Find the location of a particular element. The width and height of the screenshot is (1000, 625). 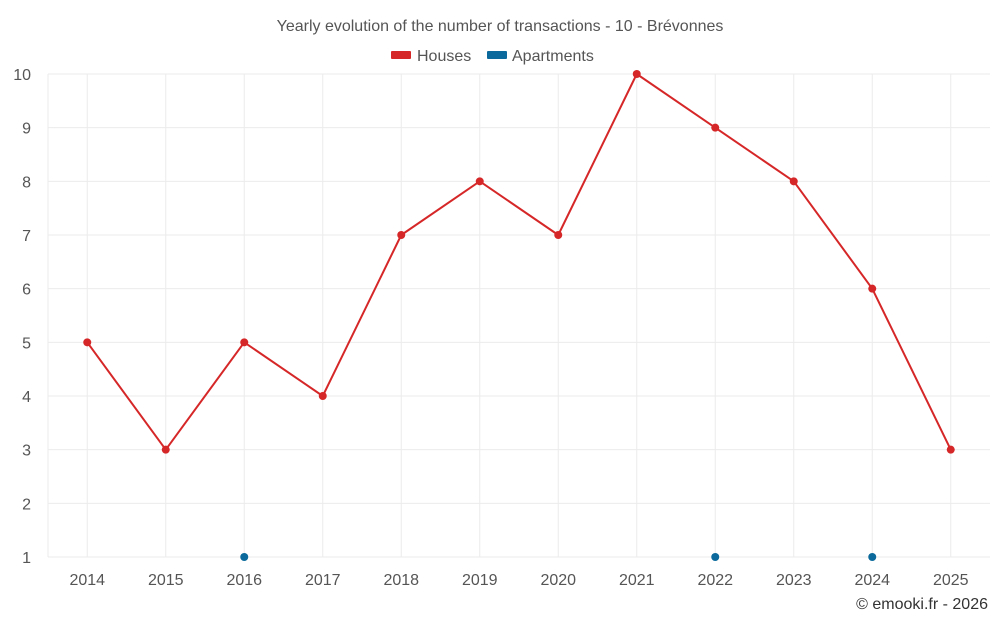

x-tick-label: 2019 is located at coordinates (480, 580).